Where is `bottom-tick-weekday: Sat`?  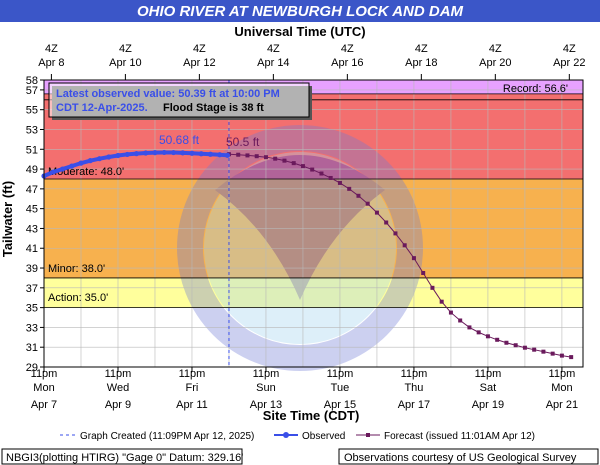 bottom-tick-weekday: Sat is located at coordinates (488, 388).